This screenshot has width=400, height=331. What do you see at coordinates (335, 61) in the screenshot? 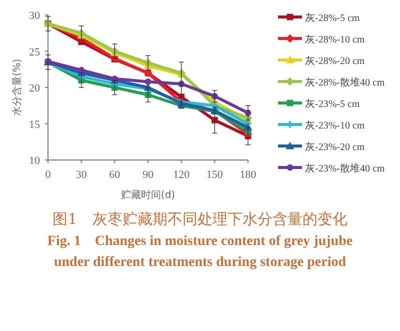
I see `legend-label: 灰-28%-20 cm` at bounding box center [335, 61].